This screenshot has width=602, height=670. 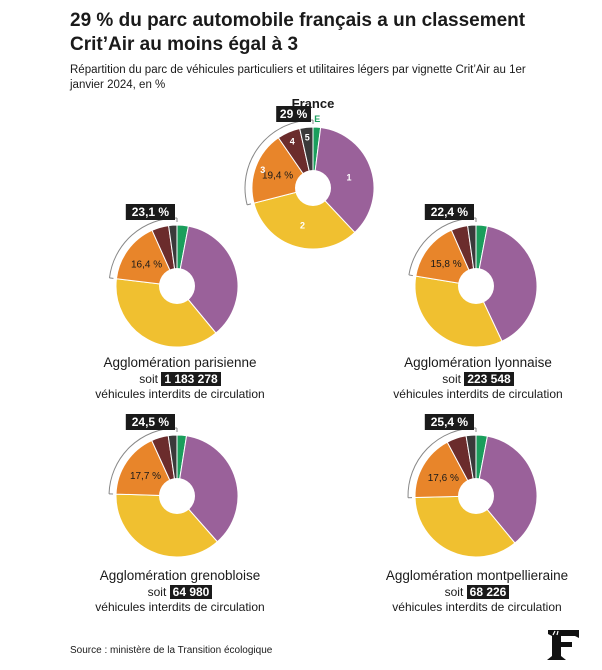 I want to click on crit3-percent-label: 15,8 %, so click(x=446, y=264).